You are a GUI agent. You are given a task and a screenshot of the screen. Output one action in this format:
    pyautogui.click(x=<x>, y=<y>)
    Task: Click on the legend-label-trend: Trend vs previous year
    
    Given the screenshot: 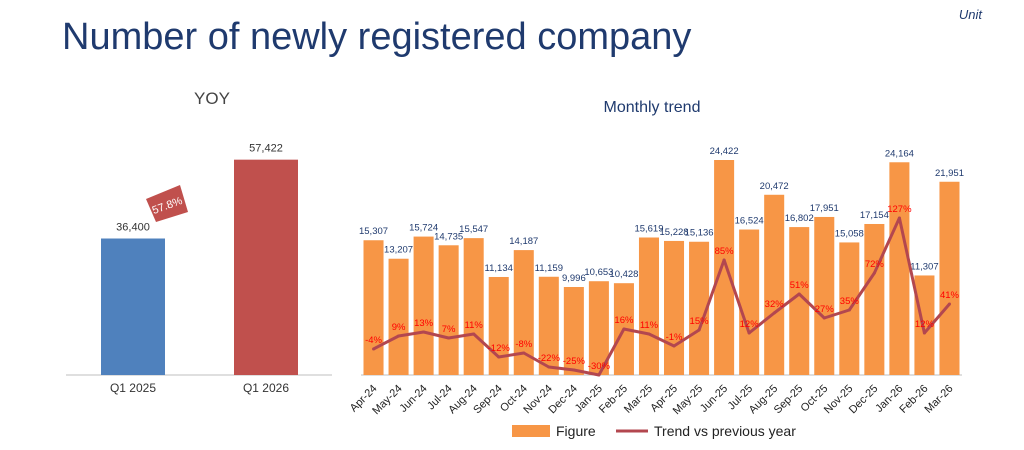 What is the action you would take?
    pyautogui.click(x=725, y=431)
    